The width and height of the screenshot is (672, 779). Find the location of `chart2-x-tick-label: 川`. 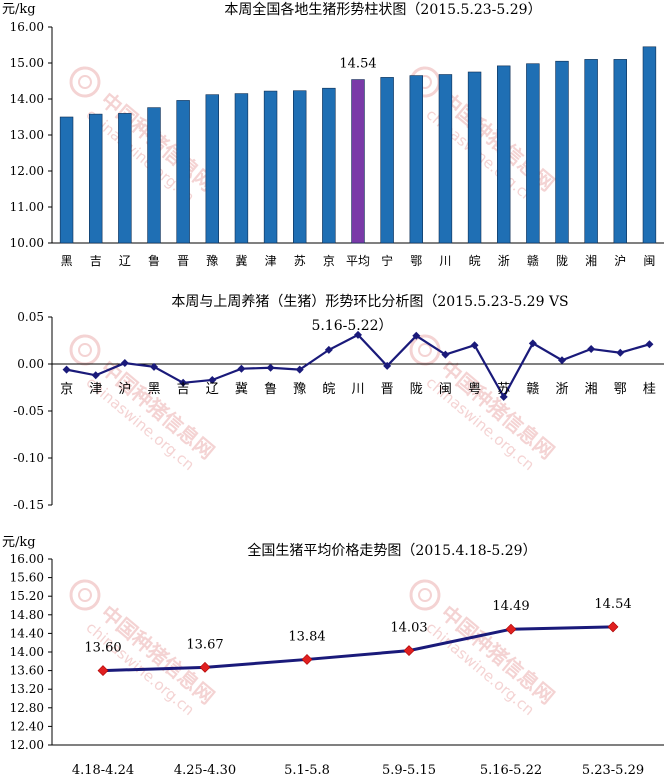

chart2-x-tick-label: 川 is located at coordinates (357, 389).